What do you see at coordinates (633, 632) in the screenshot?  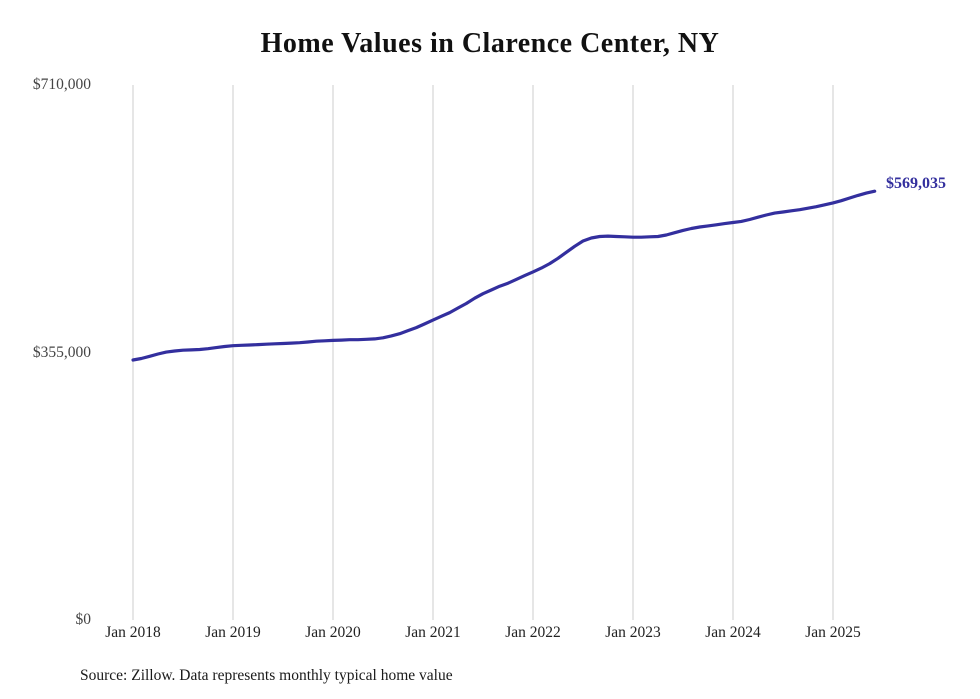 I see `x-axis-tick-jan-2023: Jan 2023` at bounding box center [633, 632].